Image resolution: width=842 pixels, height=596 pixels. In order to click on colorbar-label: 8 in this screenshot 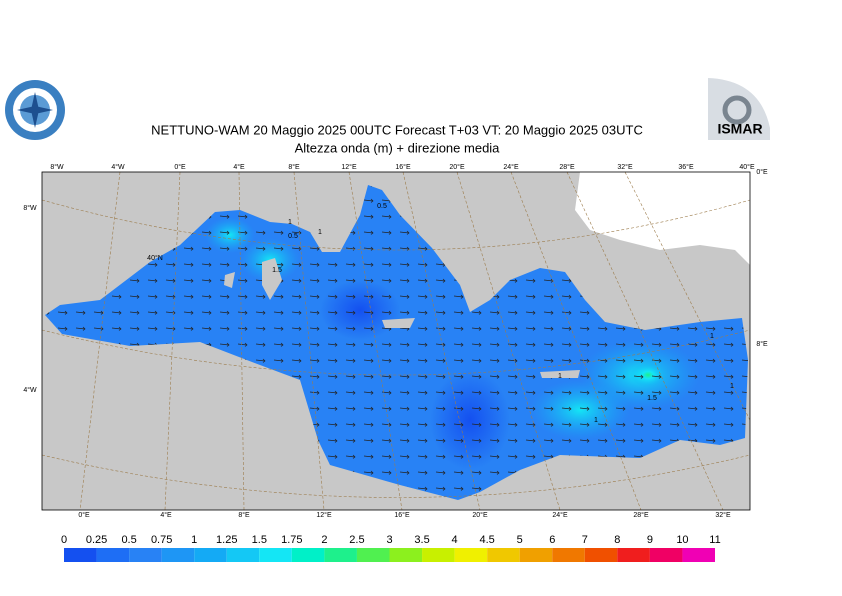, I will do `click(617, 540)`.